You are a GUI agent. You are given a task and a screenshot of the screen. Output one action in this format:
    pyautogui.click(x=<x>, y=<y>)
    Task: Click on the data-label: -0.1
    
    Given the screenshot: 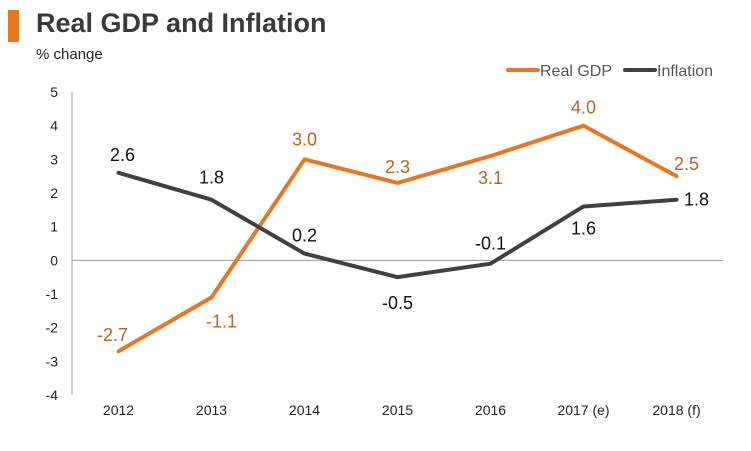 What is the action you would take?
    pyautogui.click(x=490, y=244)
    